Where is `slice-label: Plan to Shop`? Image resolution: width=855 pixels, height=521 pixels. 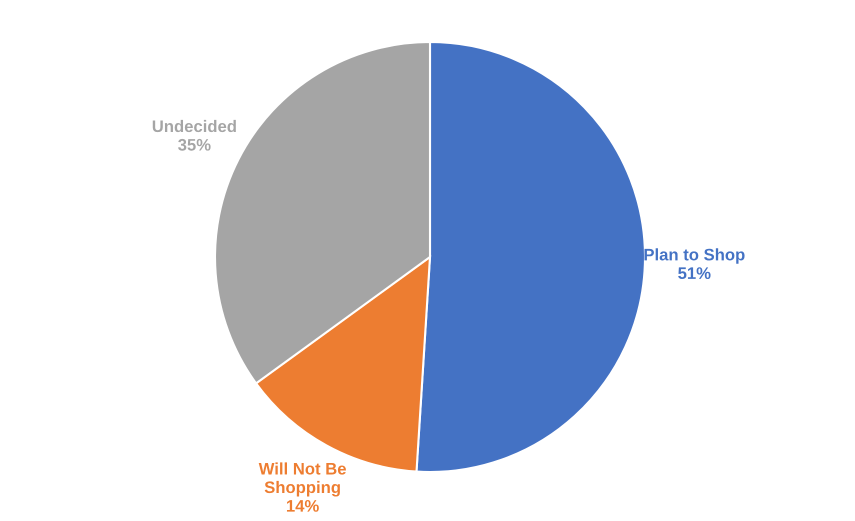
slice-label: Plan to Shop is located at coordinates (694, 256).